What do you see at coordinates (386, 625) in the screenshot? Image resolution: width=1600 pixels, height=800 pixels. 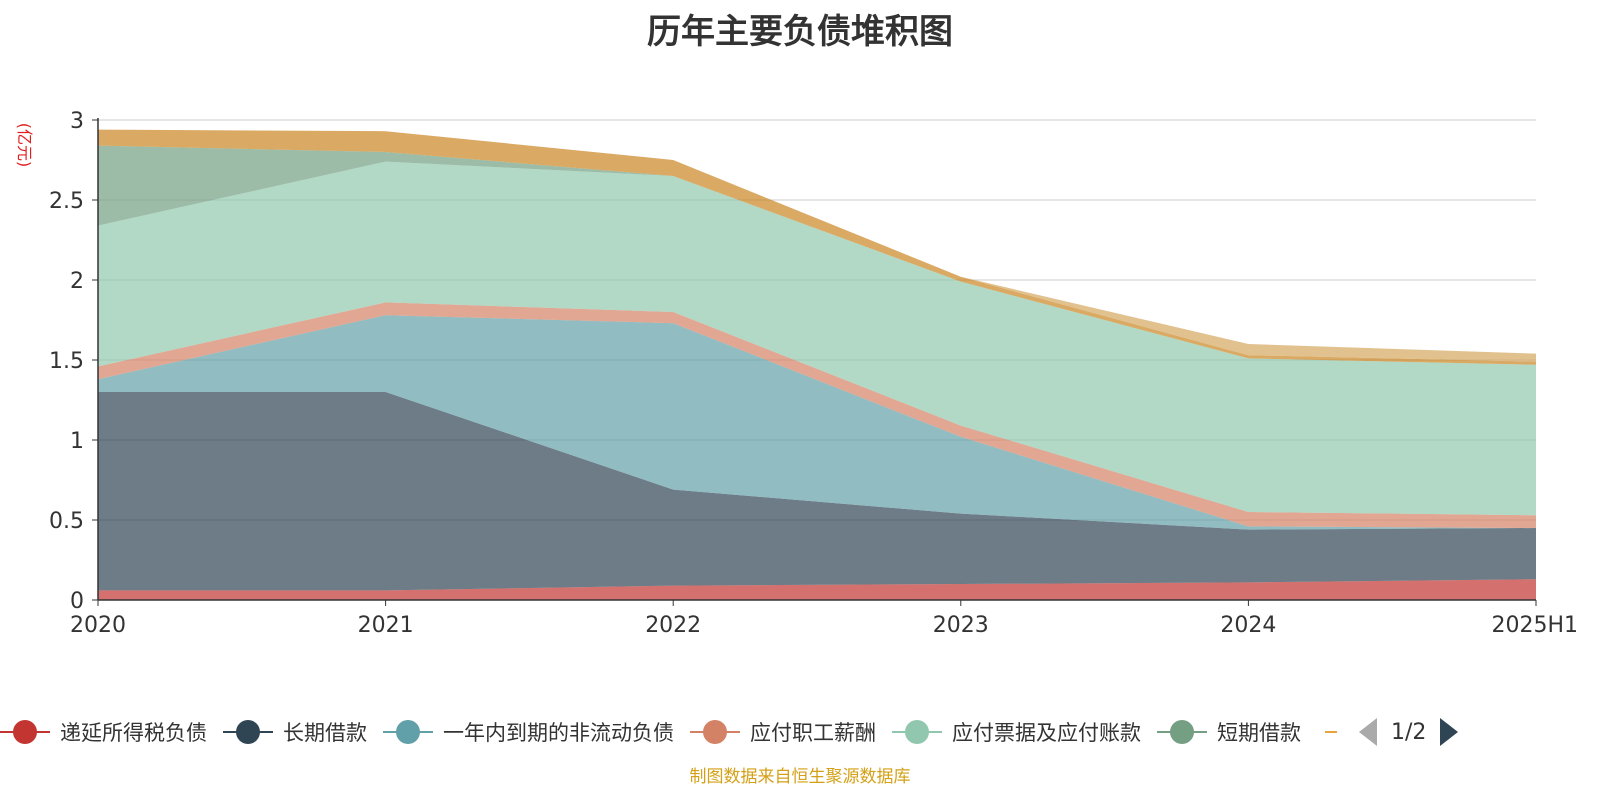 I see `x-tick-label: 2021` at bounding box center [386, 625].